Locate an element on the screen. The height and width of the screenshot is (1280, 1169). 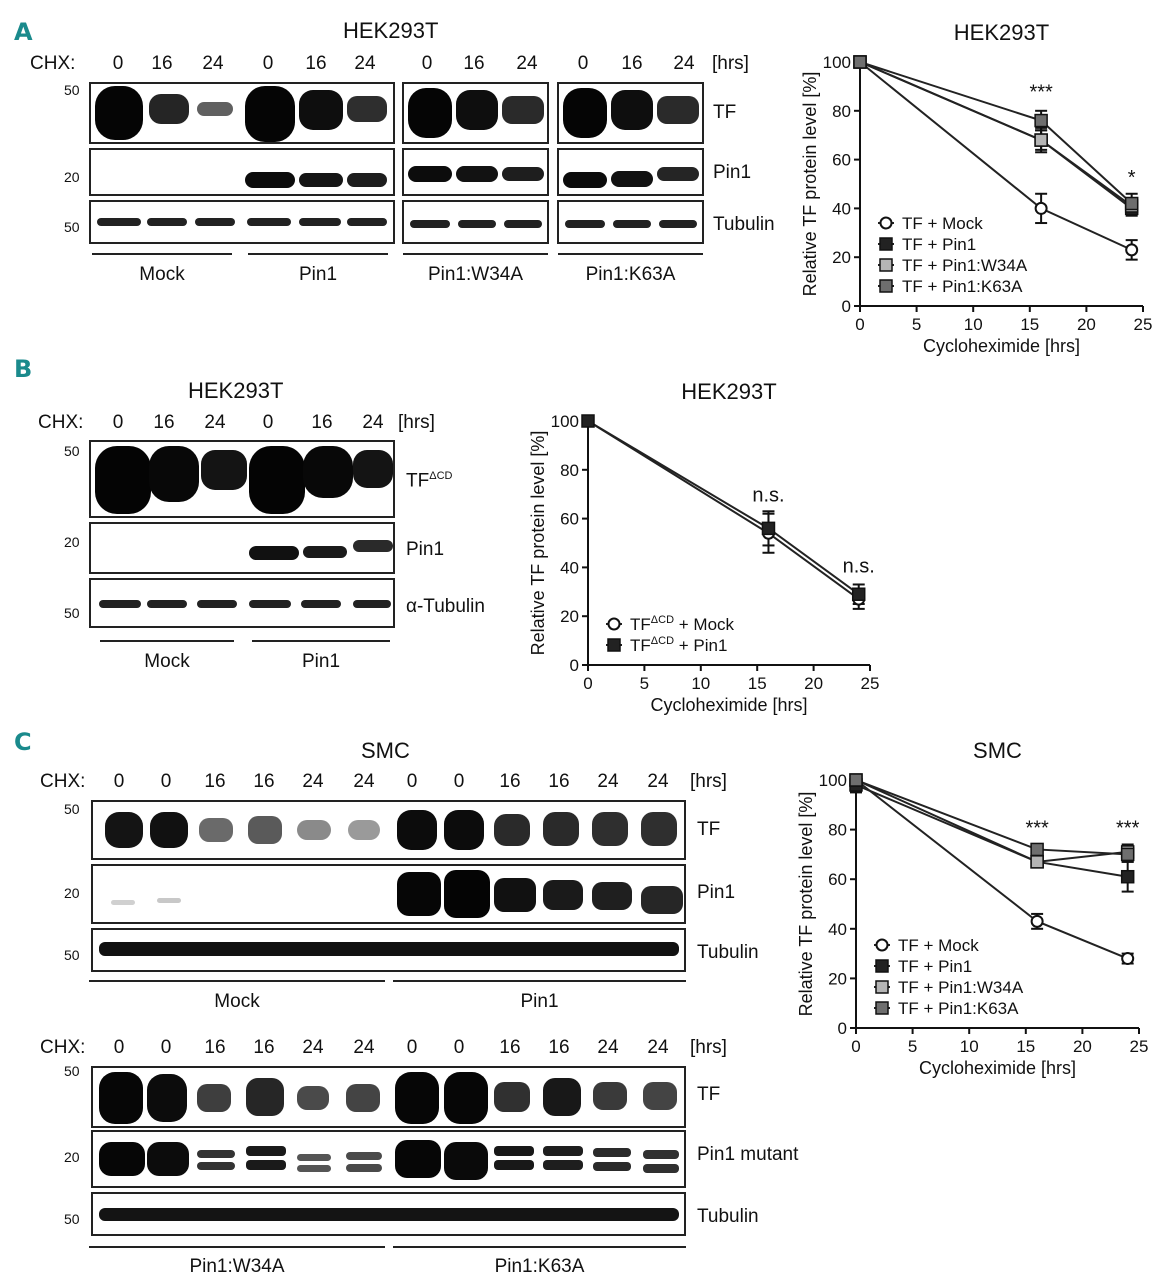
blot-tubulin-mutants is located at coordinates (388, 1214).